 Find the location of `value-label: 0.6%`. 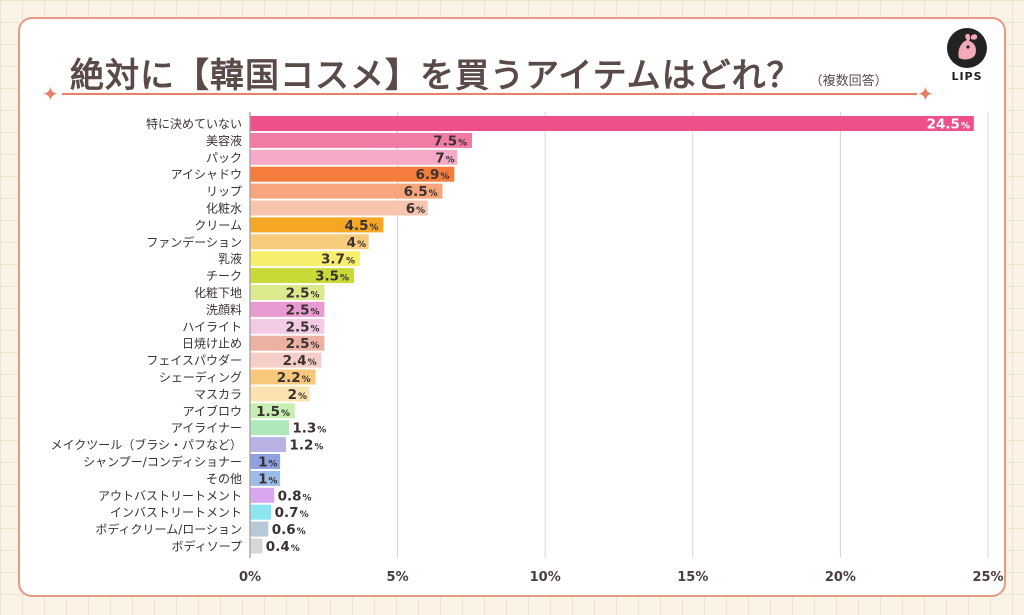

value-label: 0.6% is located at coordinates (289, 530).